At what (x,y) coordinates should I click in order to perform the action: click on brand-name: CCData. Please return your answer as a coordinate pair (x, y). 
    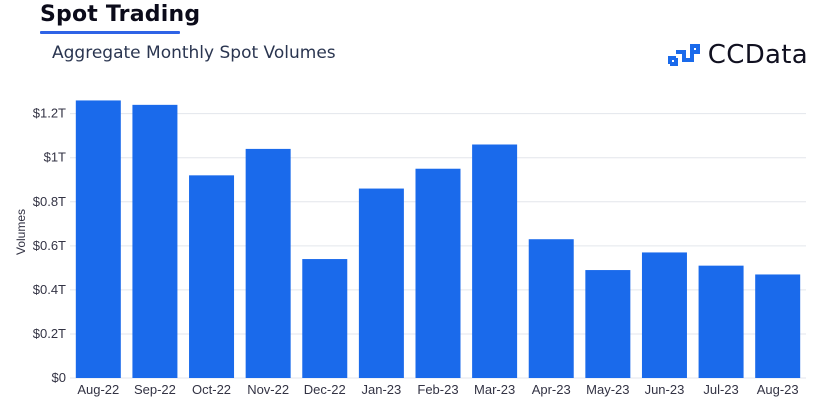
    Looking at the image, I should click on (757, 55).